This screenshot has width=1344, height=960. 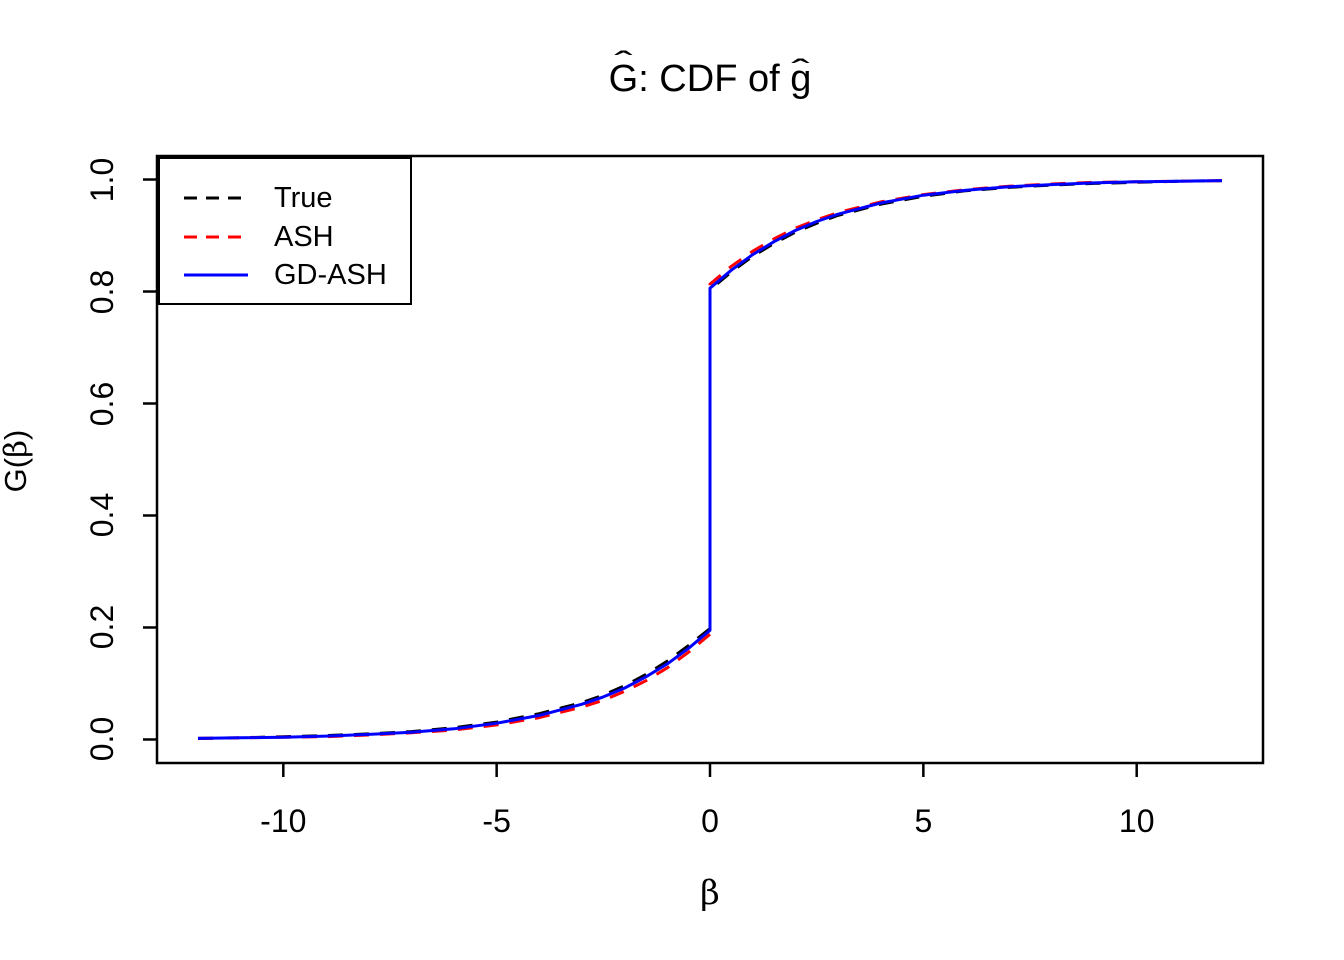 I want to click on y-tick-label: 1.0, so click(x=102, y=179).